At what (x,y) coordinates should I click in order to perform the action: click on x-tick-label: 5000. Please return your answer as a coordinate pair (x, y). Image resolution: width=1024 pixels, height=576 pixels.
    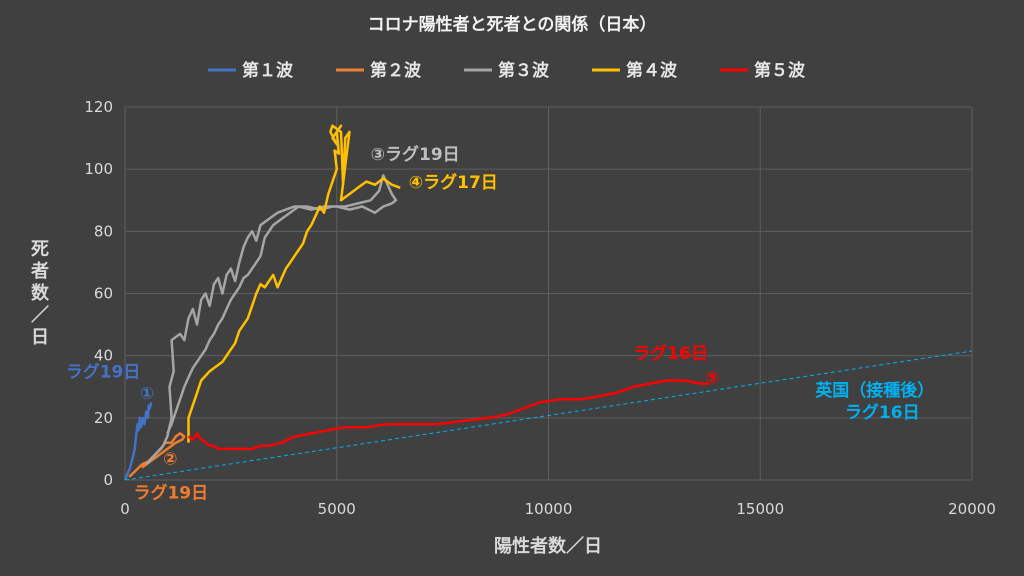
    Looking at the image, I should click on (337, 509).